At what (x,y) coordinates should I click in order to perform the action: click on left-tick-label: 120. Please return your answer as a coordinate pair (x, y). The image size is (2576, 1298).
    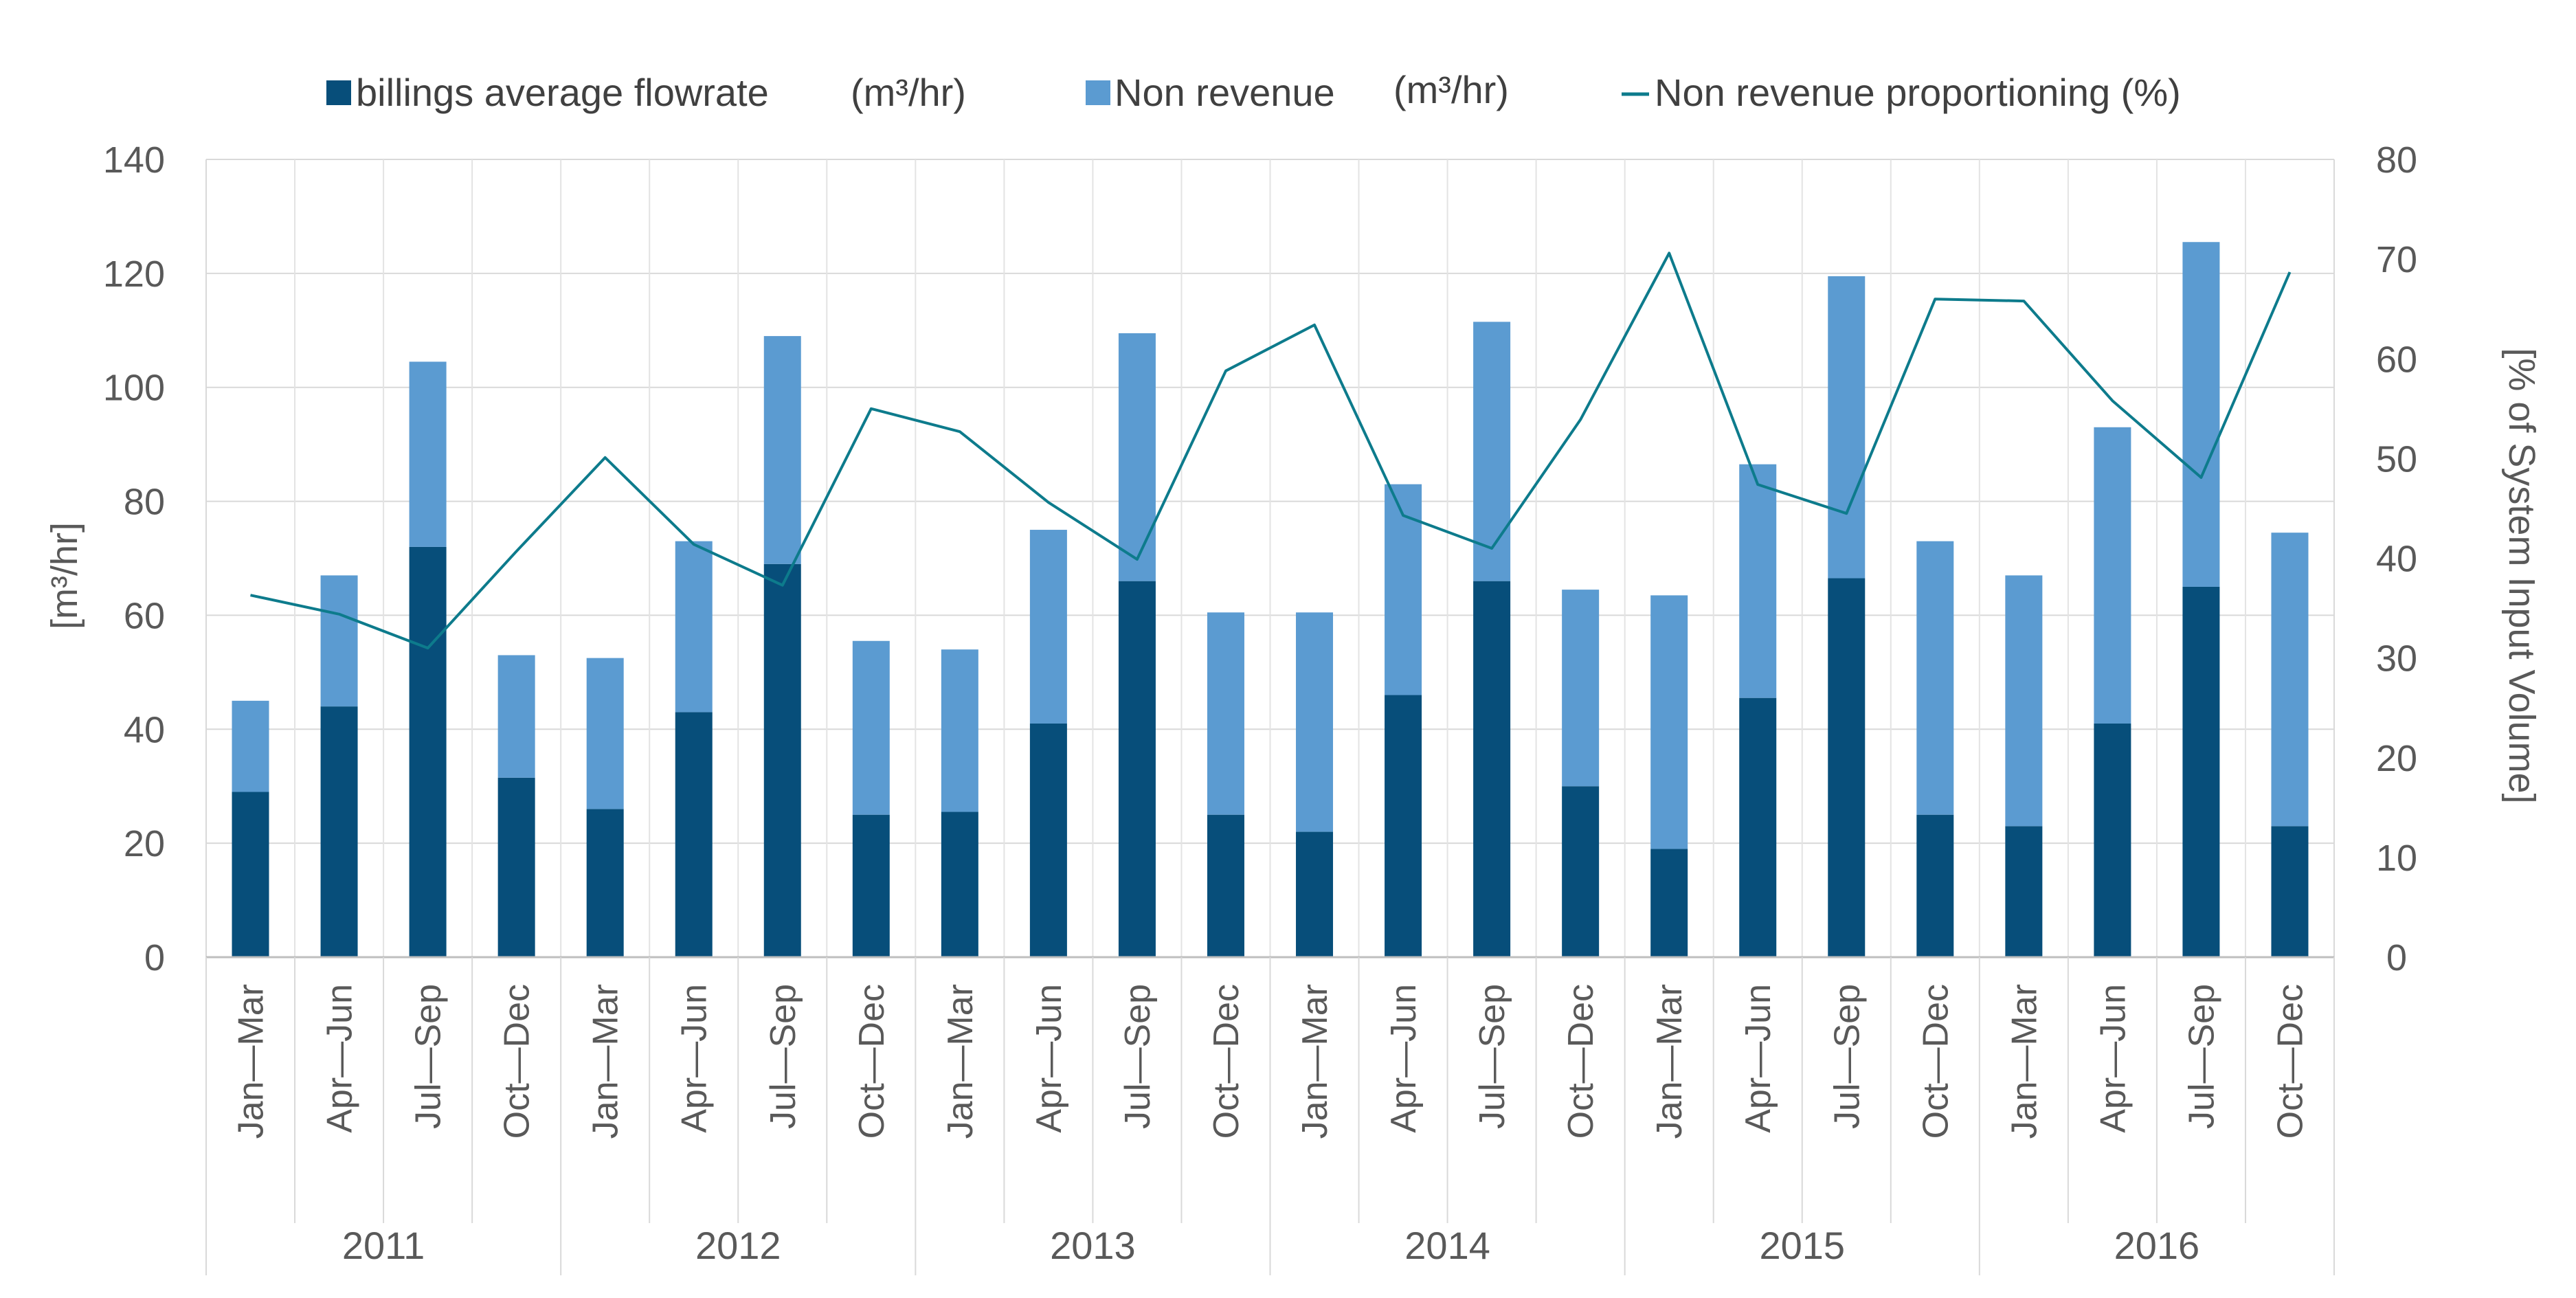
    Looking at the image, I should click on (134, 274).